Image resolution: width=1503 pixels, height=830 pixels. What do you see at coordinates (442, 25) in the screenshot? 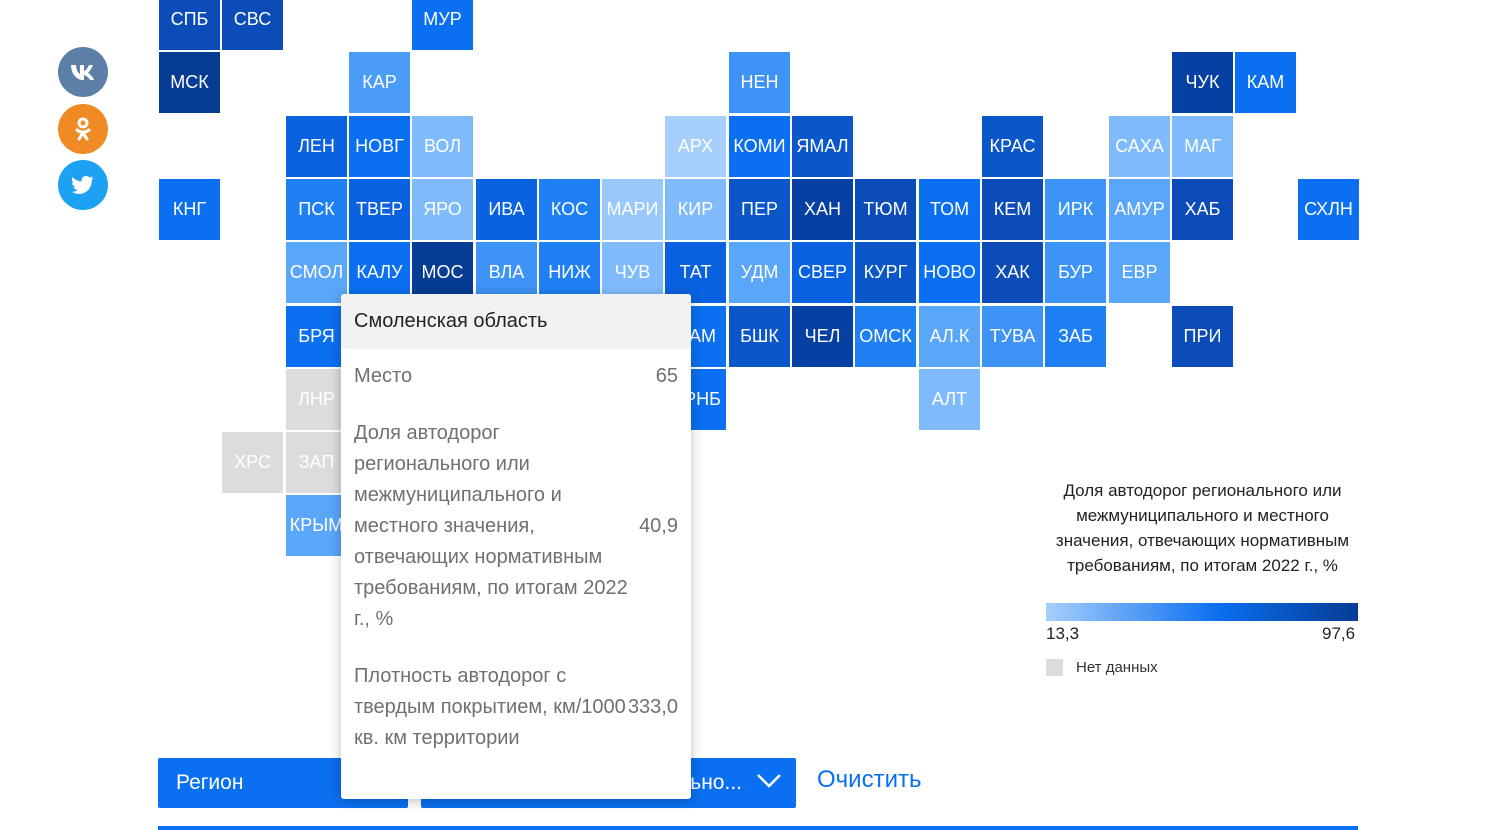
I see `region-tile: МУР` at bounding box center [442, 25].